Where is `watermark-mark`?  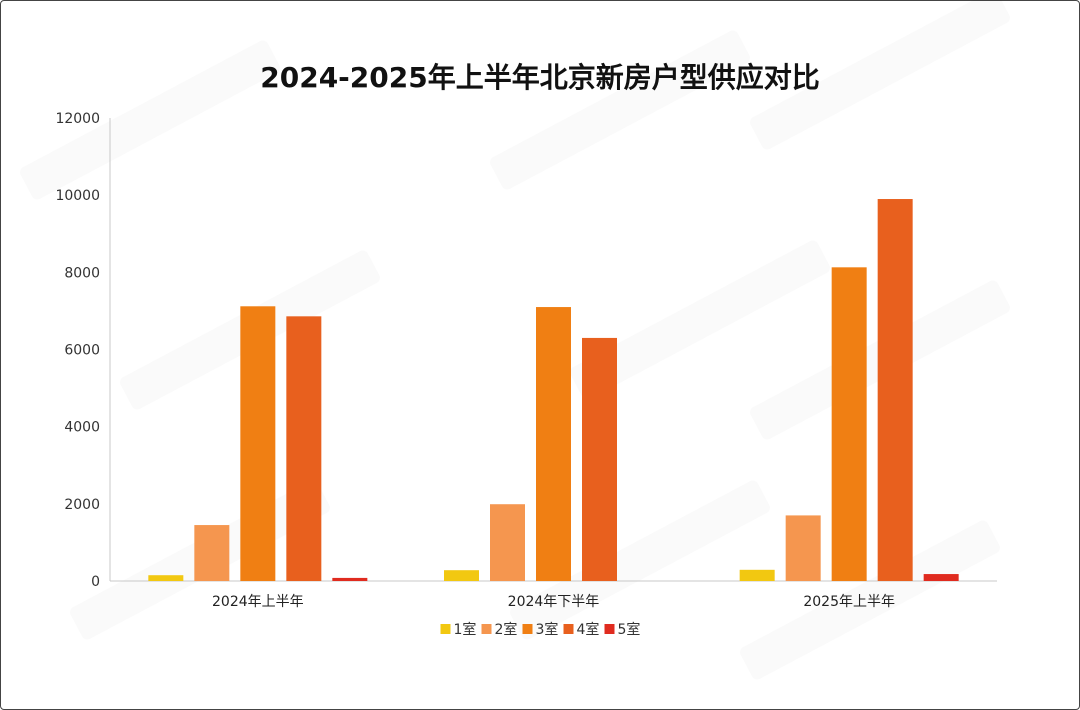
watermark-mark is located at coordinates (620, 109).